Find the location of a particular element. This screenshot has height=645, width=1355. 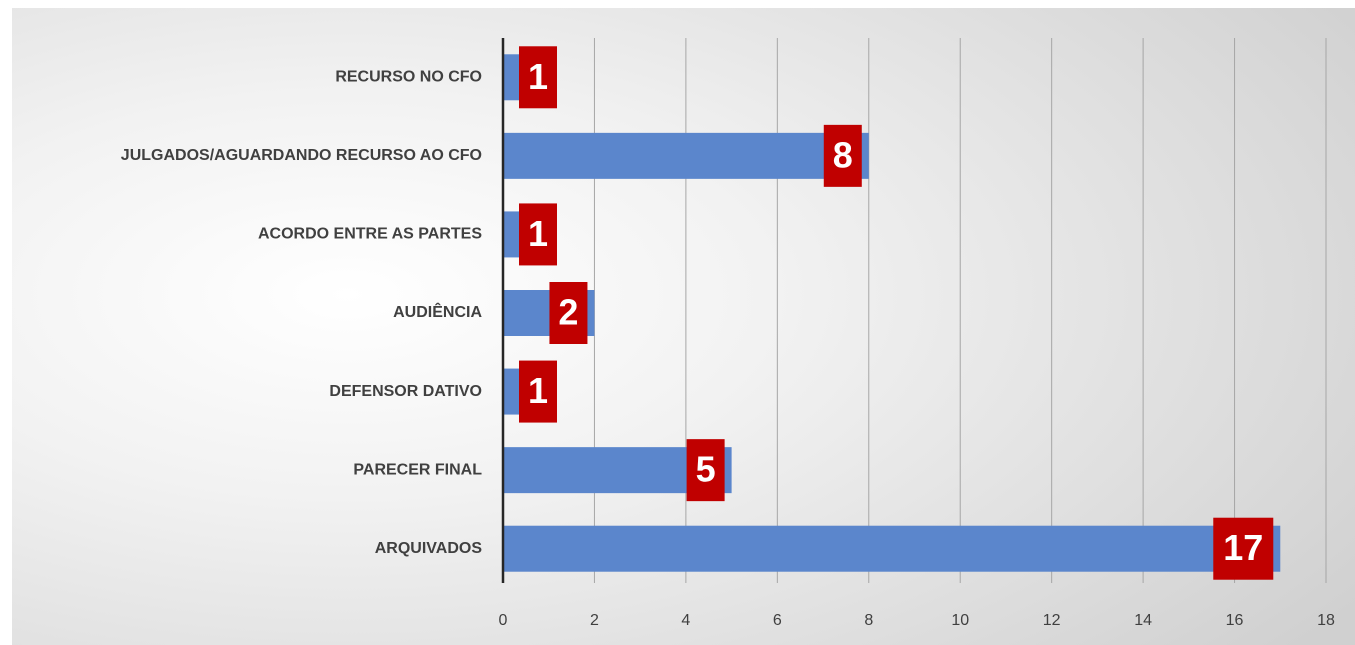

data-label: 17 is located at coordinates (1243, 547).